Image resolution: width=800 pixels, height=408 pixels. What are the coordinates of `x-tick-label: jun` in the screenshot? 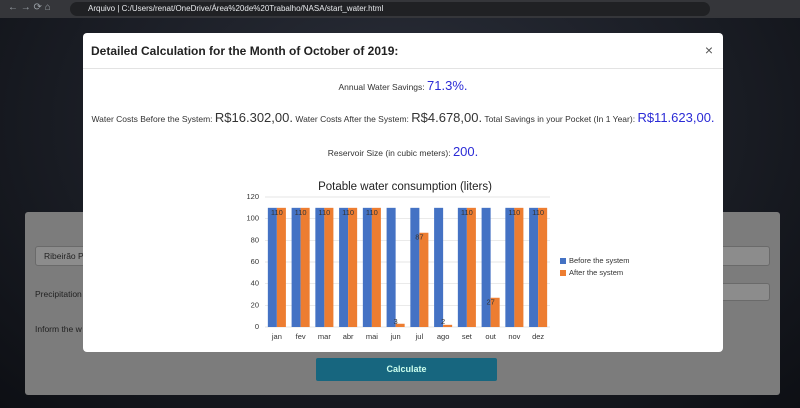 It's located at (395, 336).